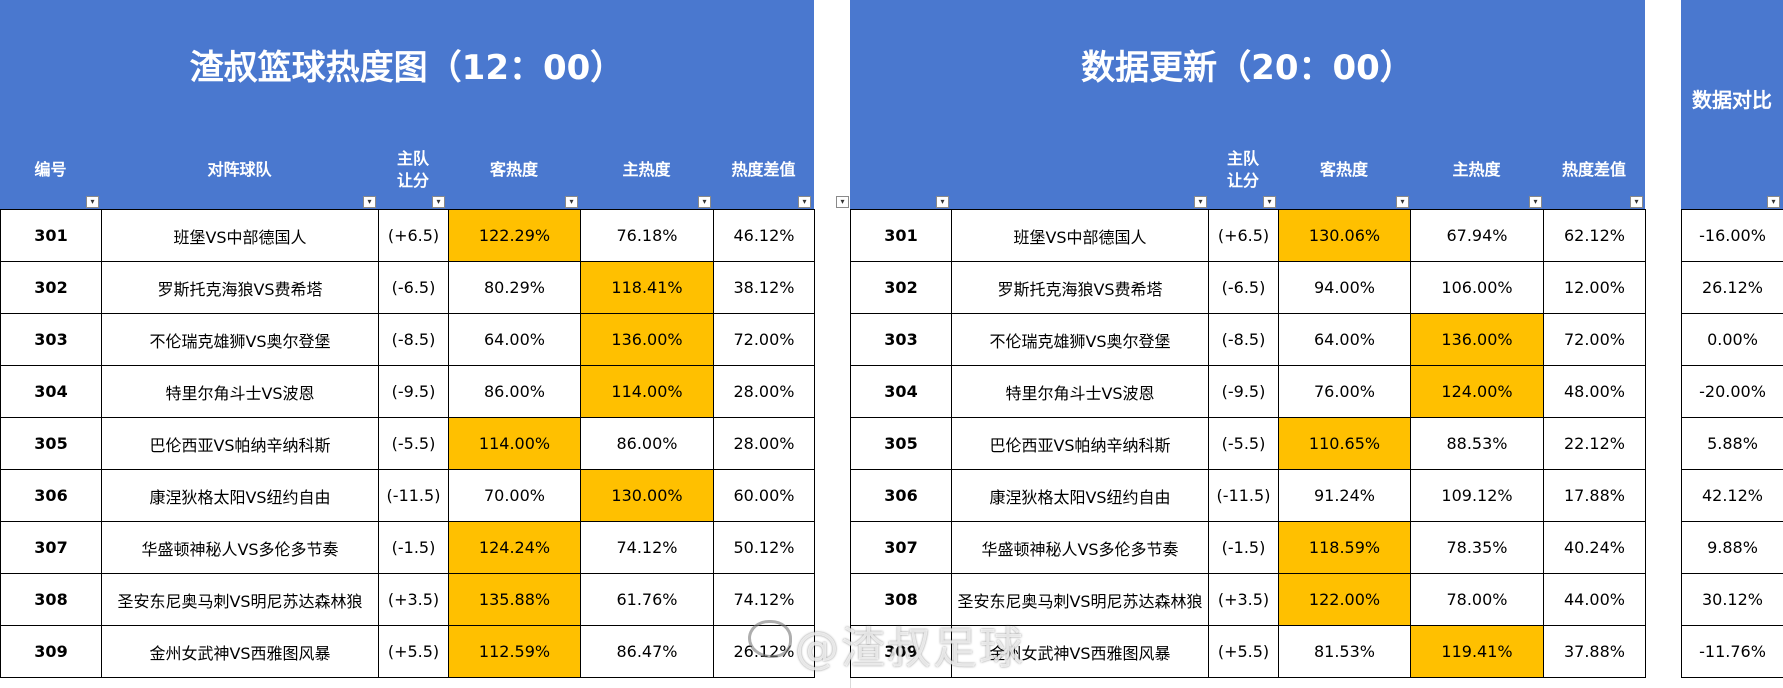 This screenshot has width=1783, height=688. Describe the element at coordinates (1080, 235) in the screenshot. I see `row-match: 班堡VS中部德国人` at that location.